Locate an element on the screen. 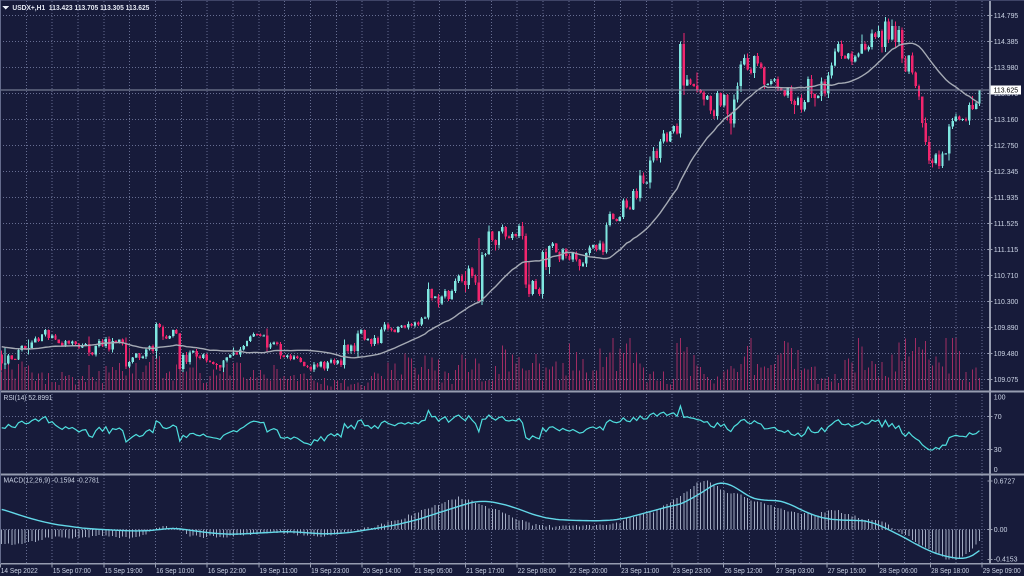  svg-text: 29 Sep 09:00 is located at coordinates (1002, 571).